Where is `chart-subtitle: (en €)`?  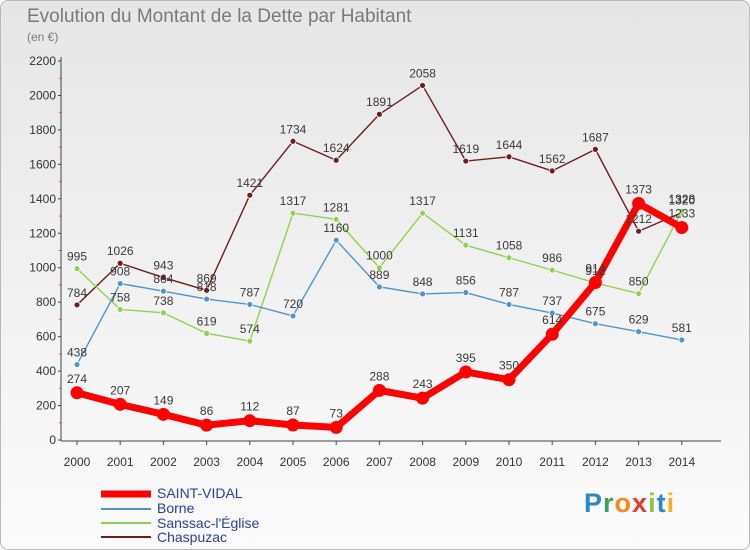
chart-subtitle: (en €) is located at coordinates (43, 37).